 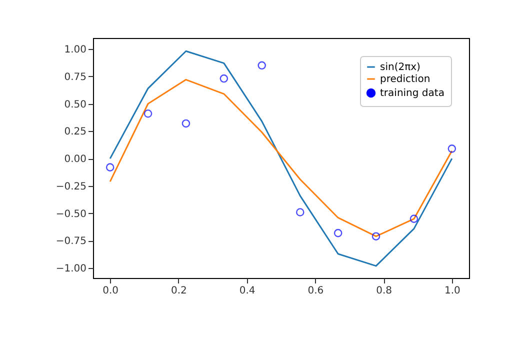 What do you see at coordinates (71, 242) in the screenshot?
I see `y-tick-label: −0.75` at bounding box center [71, 242].